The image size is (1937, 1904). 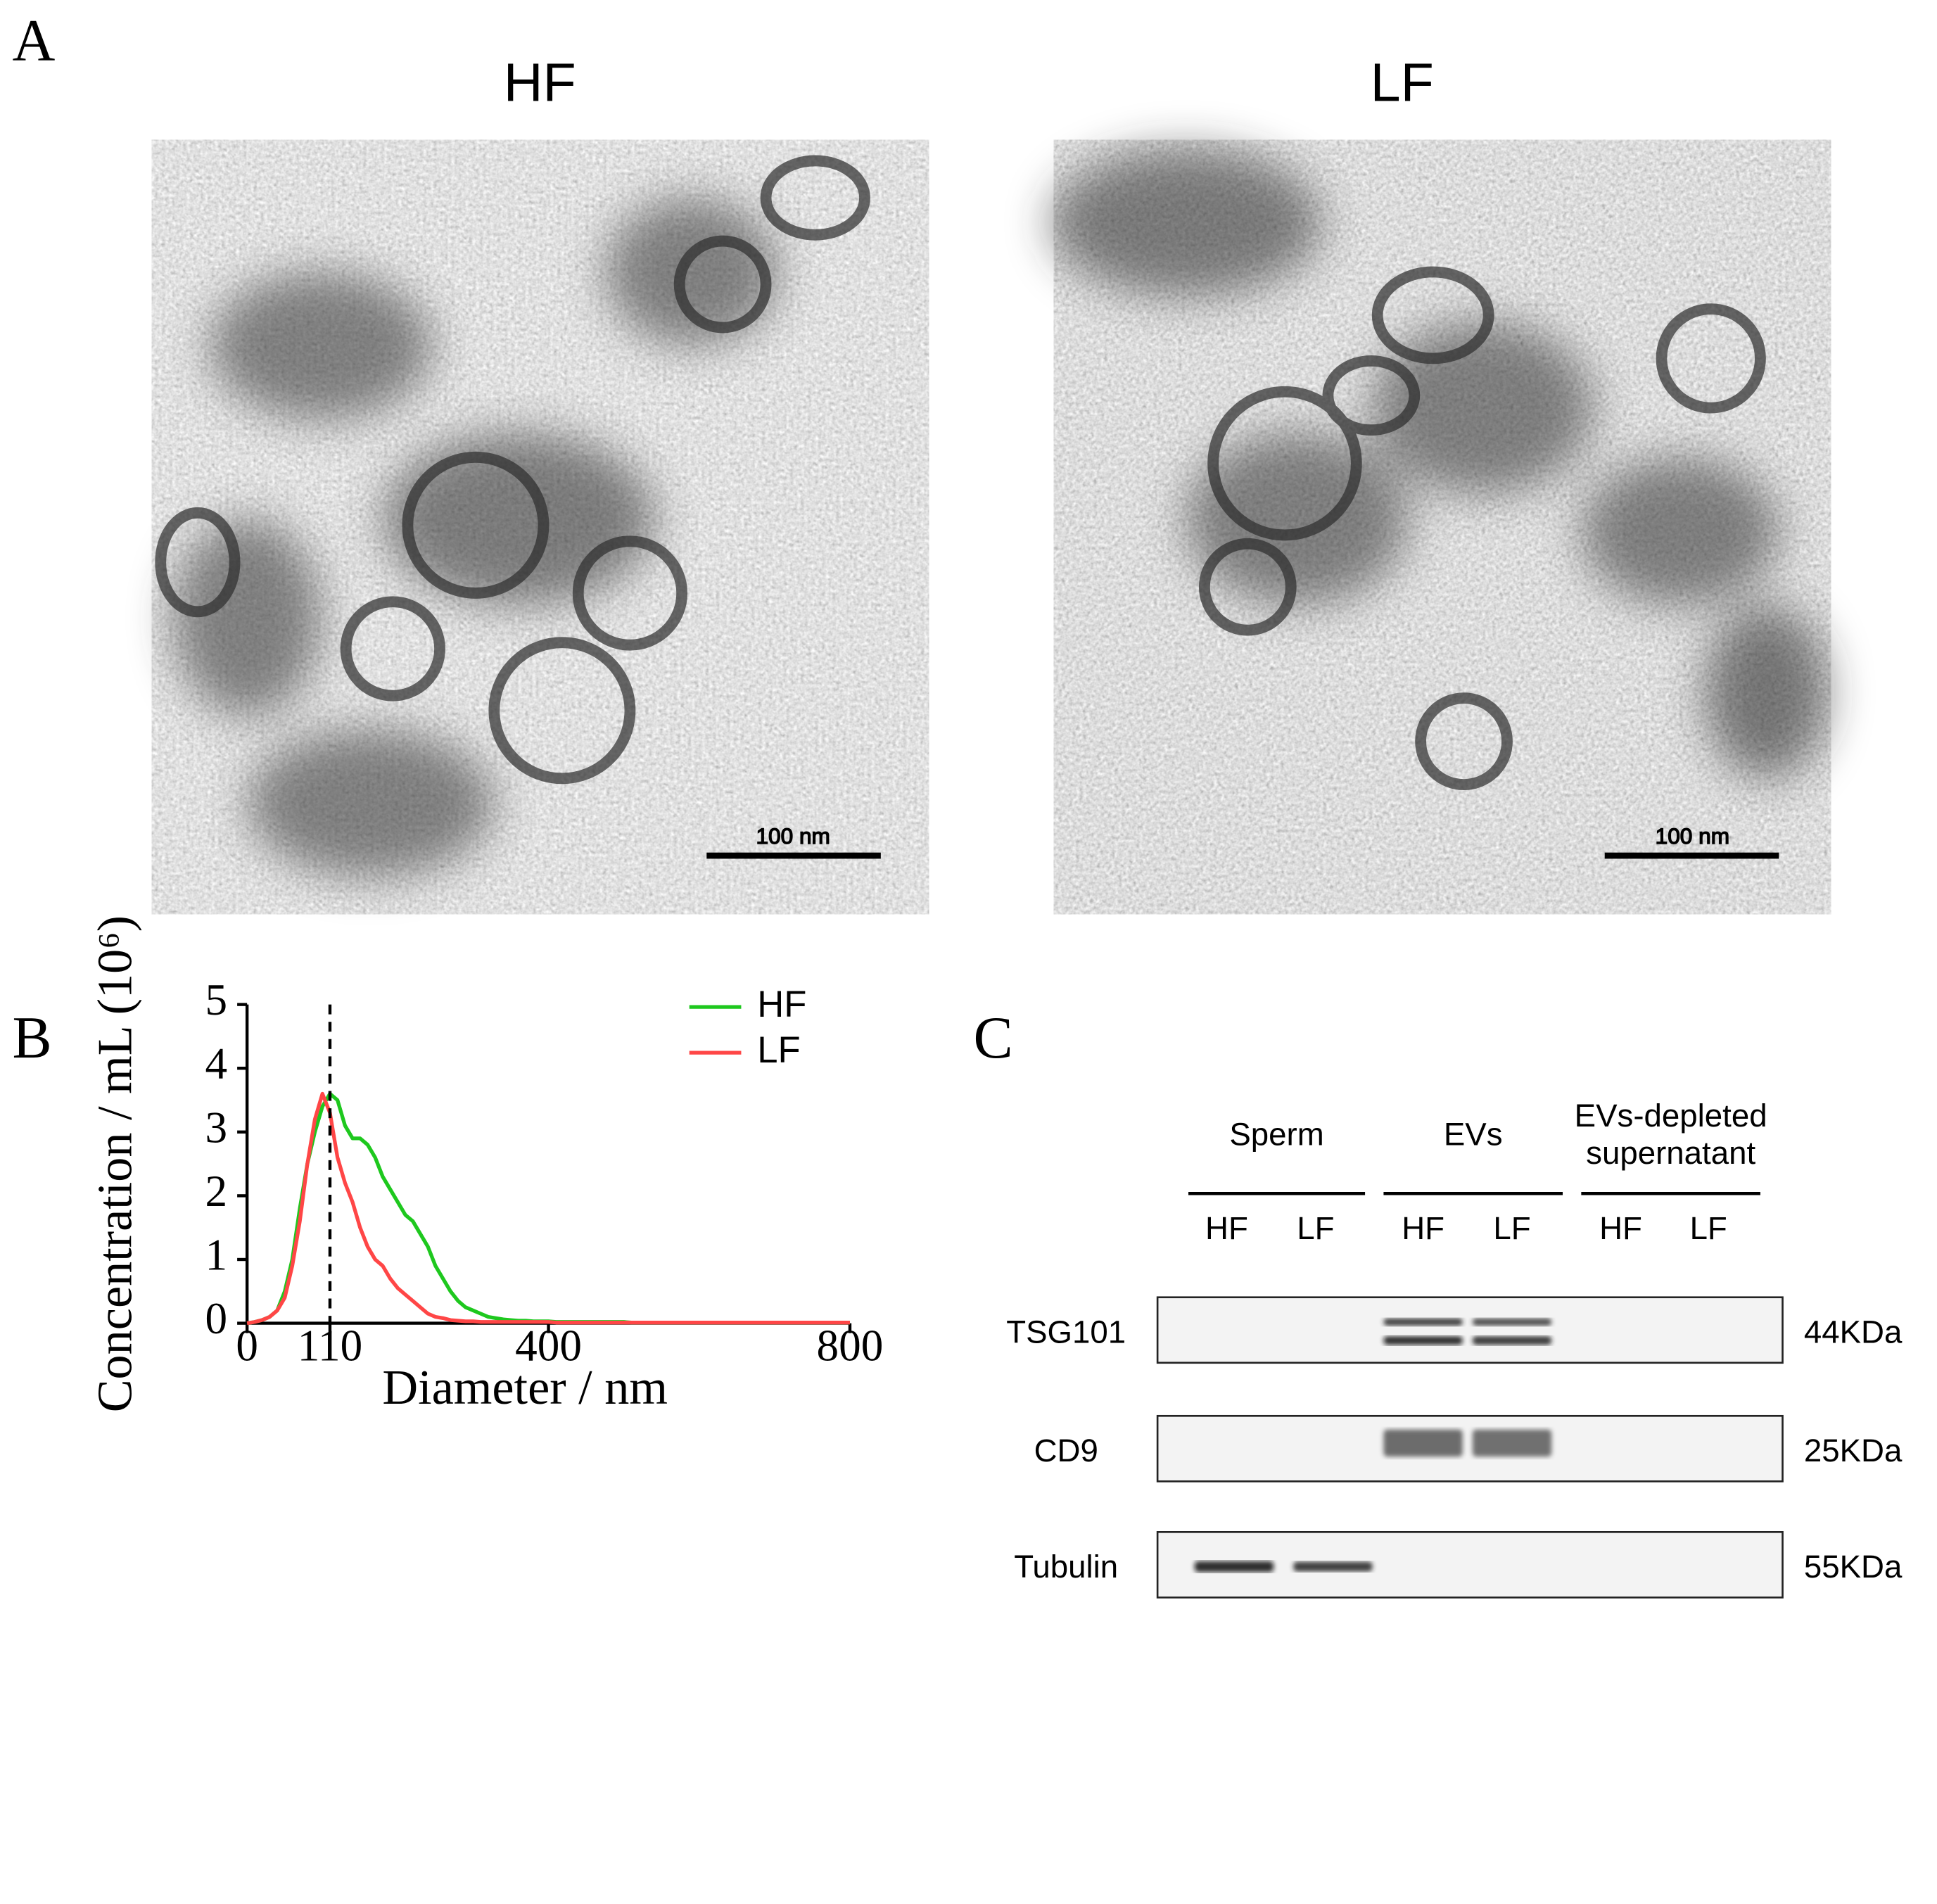 What do you see at coordinates (1853, 1332) in the screenshot?
I see `size-label: 44KDa` at bounding box center [1853, 1332].